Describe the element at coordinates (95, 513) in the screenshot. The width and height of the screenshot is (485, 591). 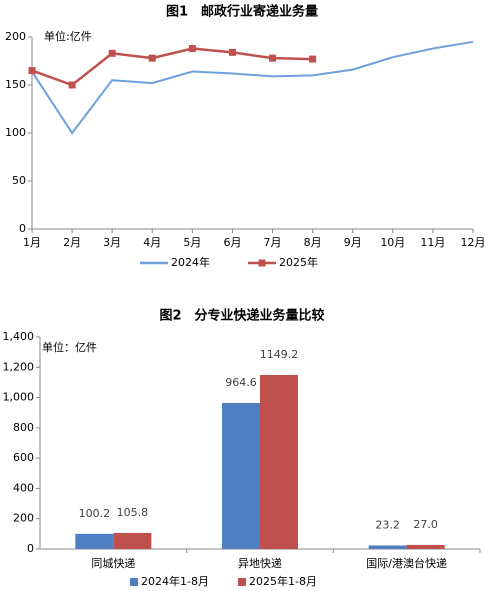
I see `data-label: 100.2` at that location.